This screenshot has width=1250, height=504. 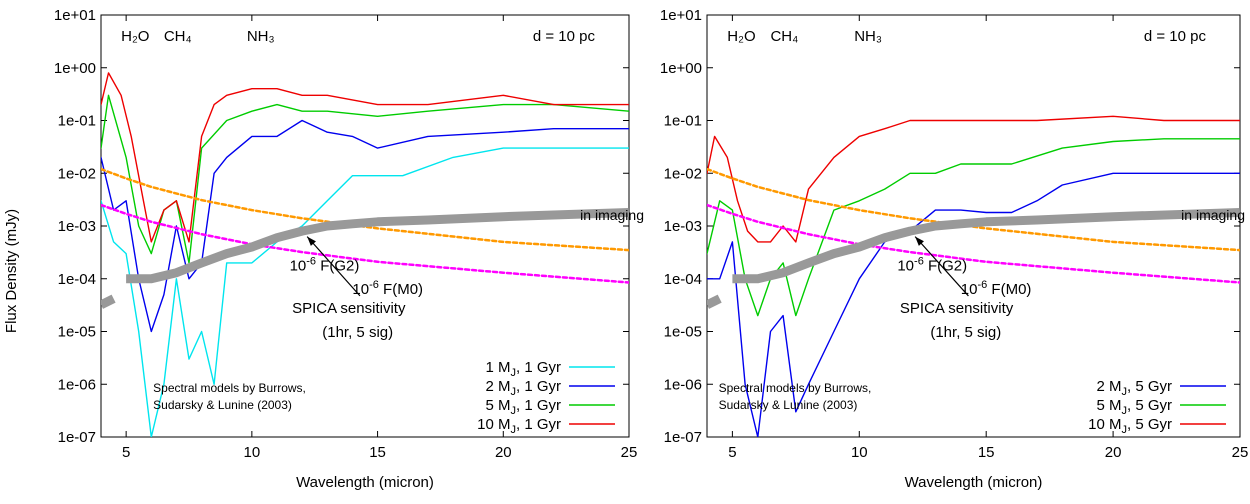 I want to click on legend-label: 10 MJ, 1 Gyr, so click(x=519, y=426).